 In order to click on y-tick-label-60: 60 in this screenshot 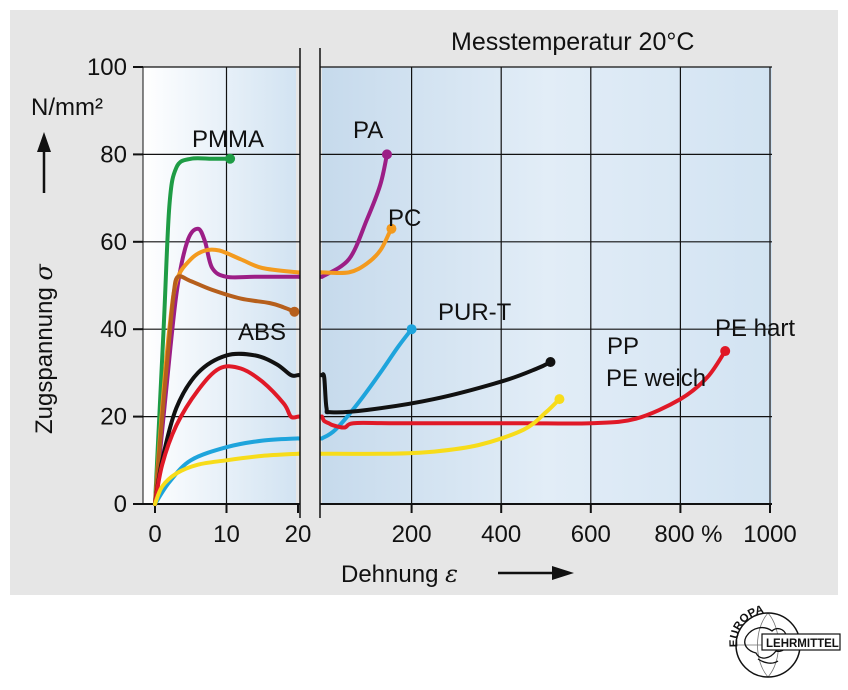, I will do `click(113, 242)`.